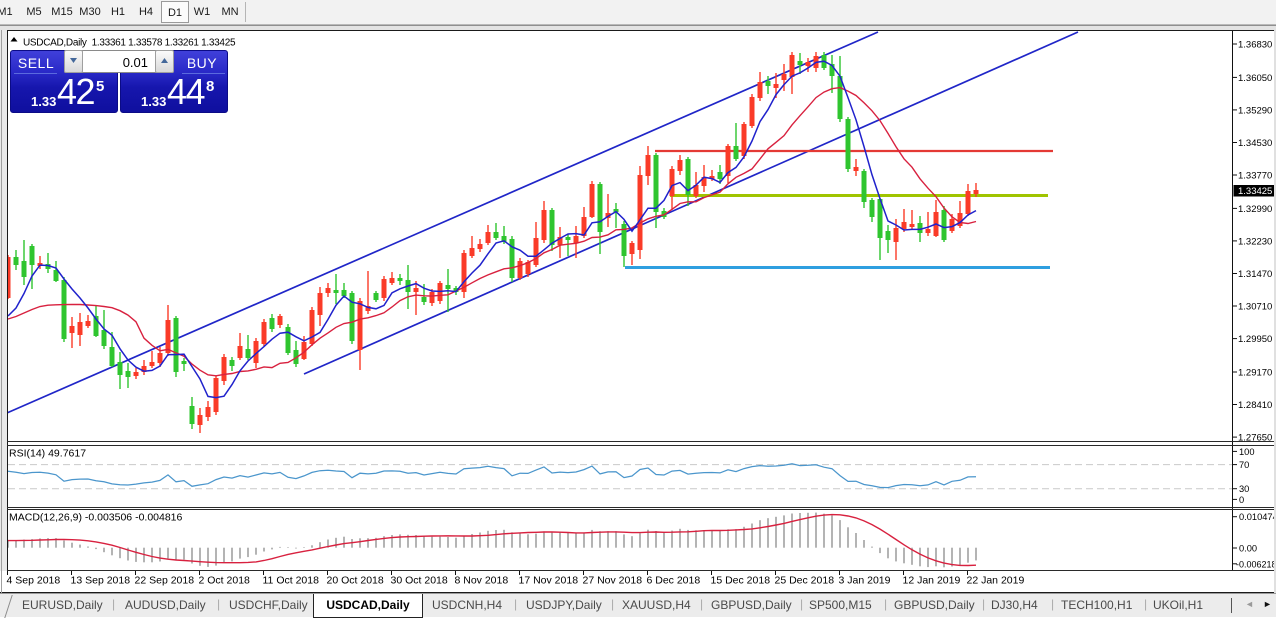 This screenshot has width=1276, height=622. Describe the element at coordinates (674, 581) in the screenshot. I see `svg-text: 6 Dec 2018` at that location.